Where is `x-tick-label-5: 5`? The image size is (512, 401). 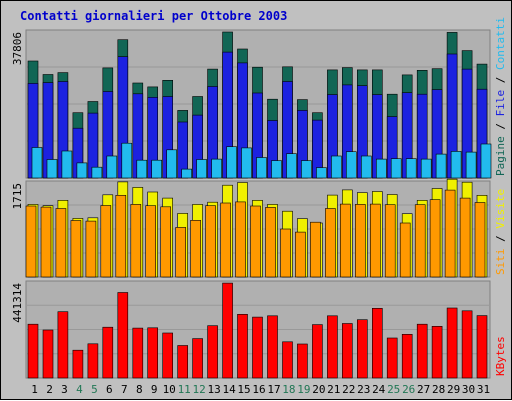 x-tick-label-5: 5 is located at coordinates (94, 389).